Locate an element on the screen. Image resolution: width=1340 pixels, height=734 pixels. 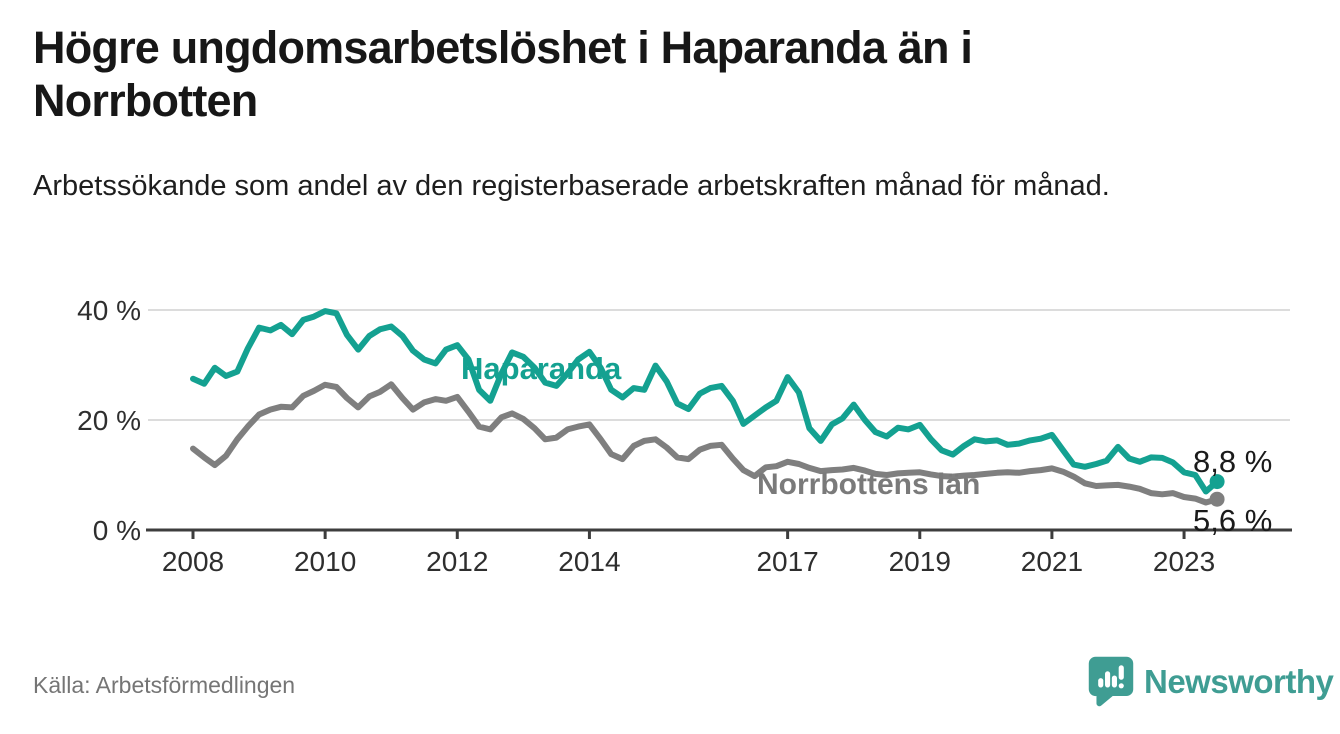
newsworthy-logo: Newsworthy is located at coordinates (1210, 681).